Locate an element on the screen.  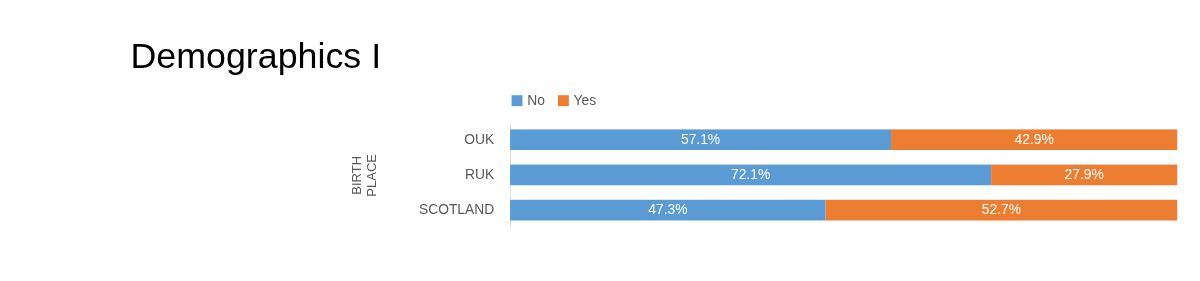
data-label: 57.1% is located at coordinates (700, 138).